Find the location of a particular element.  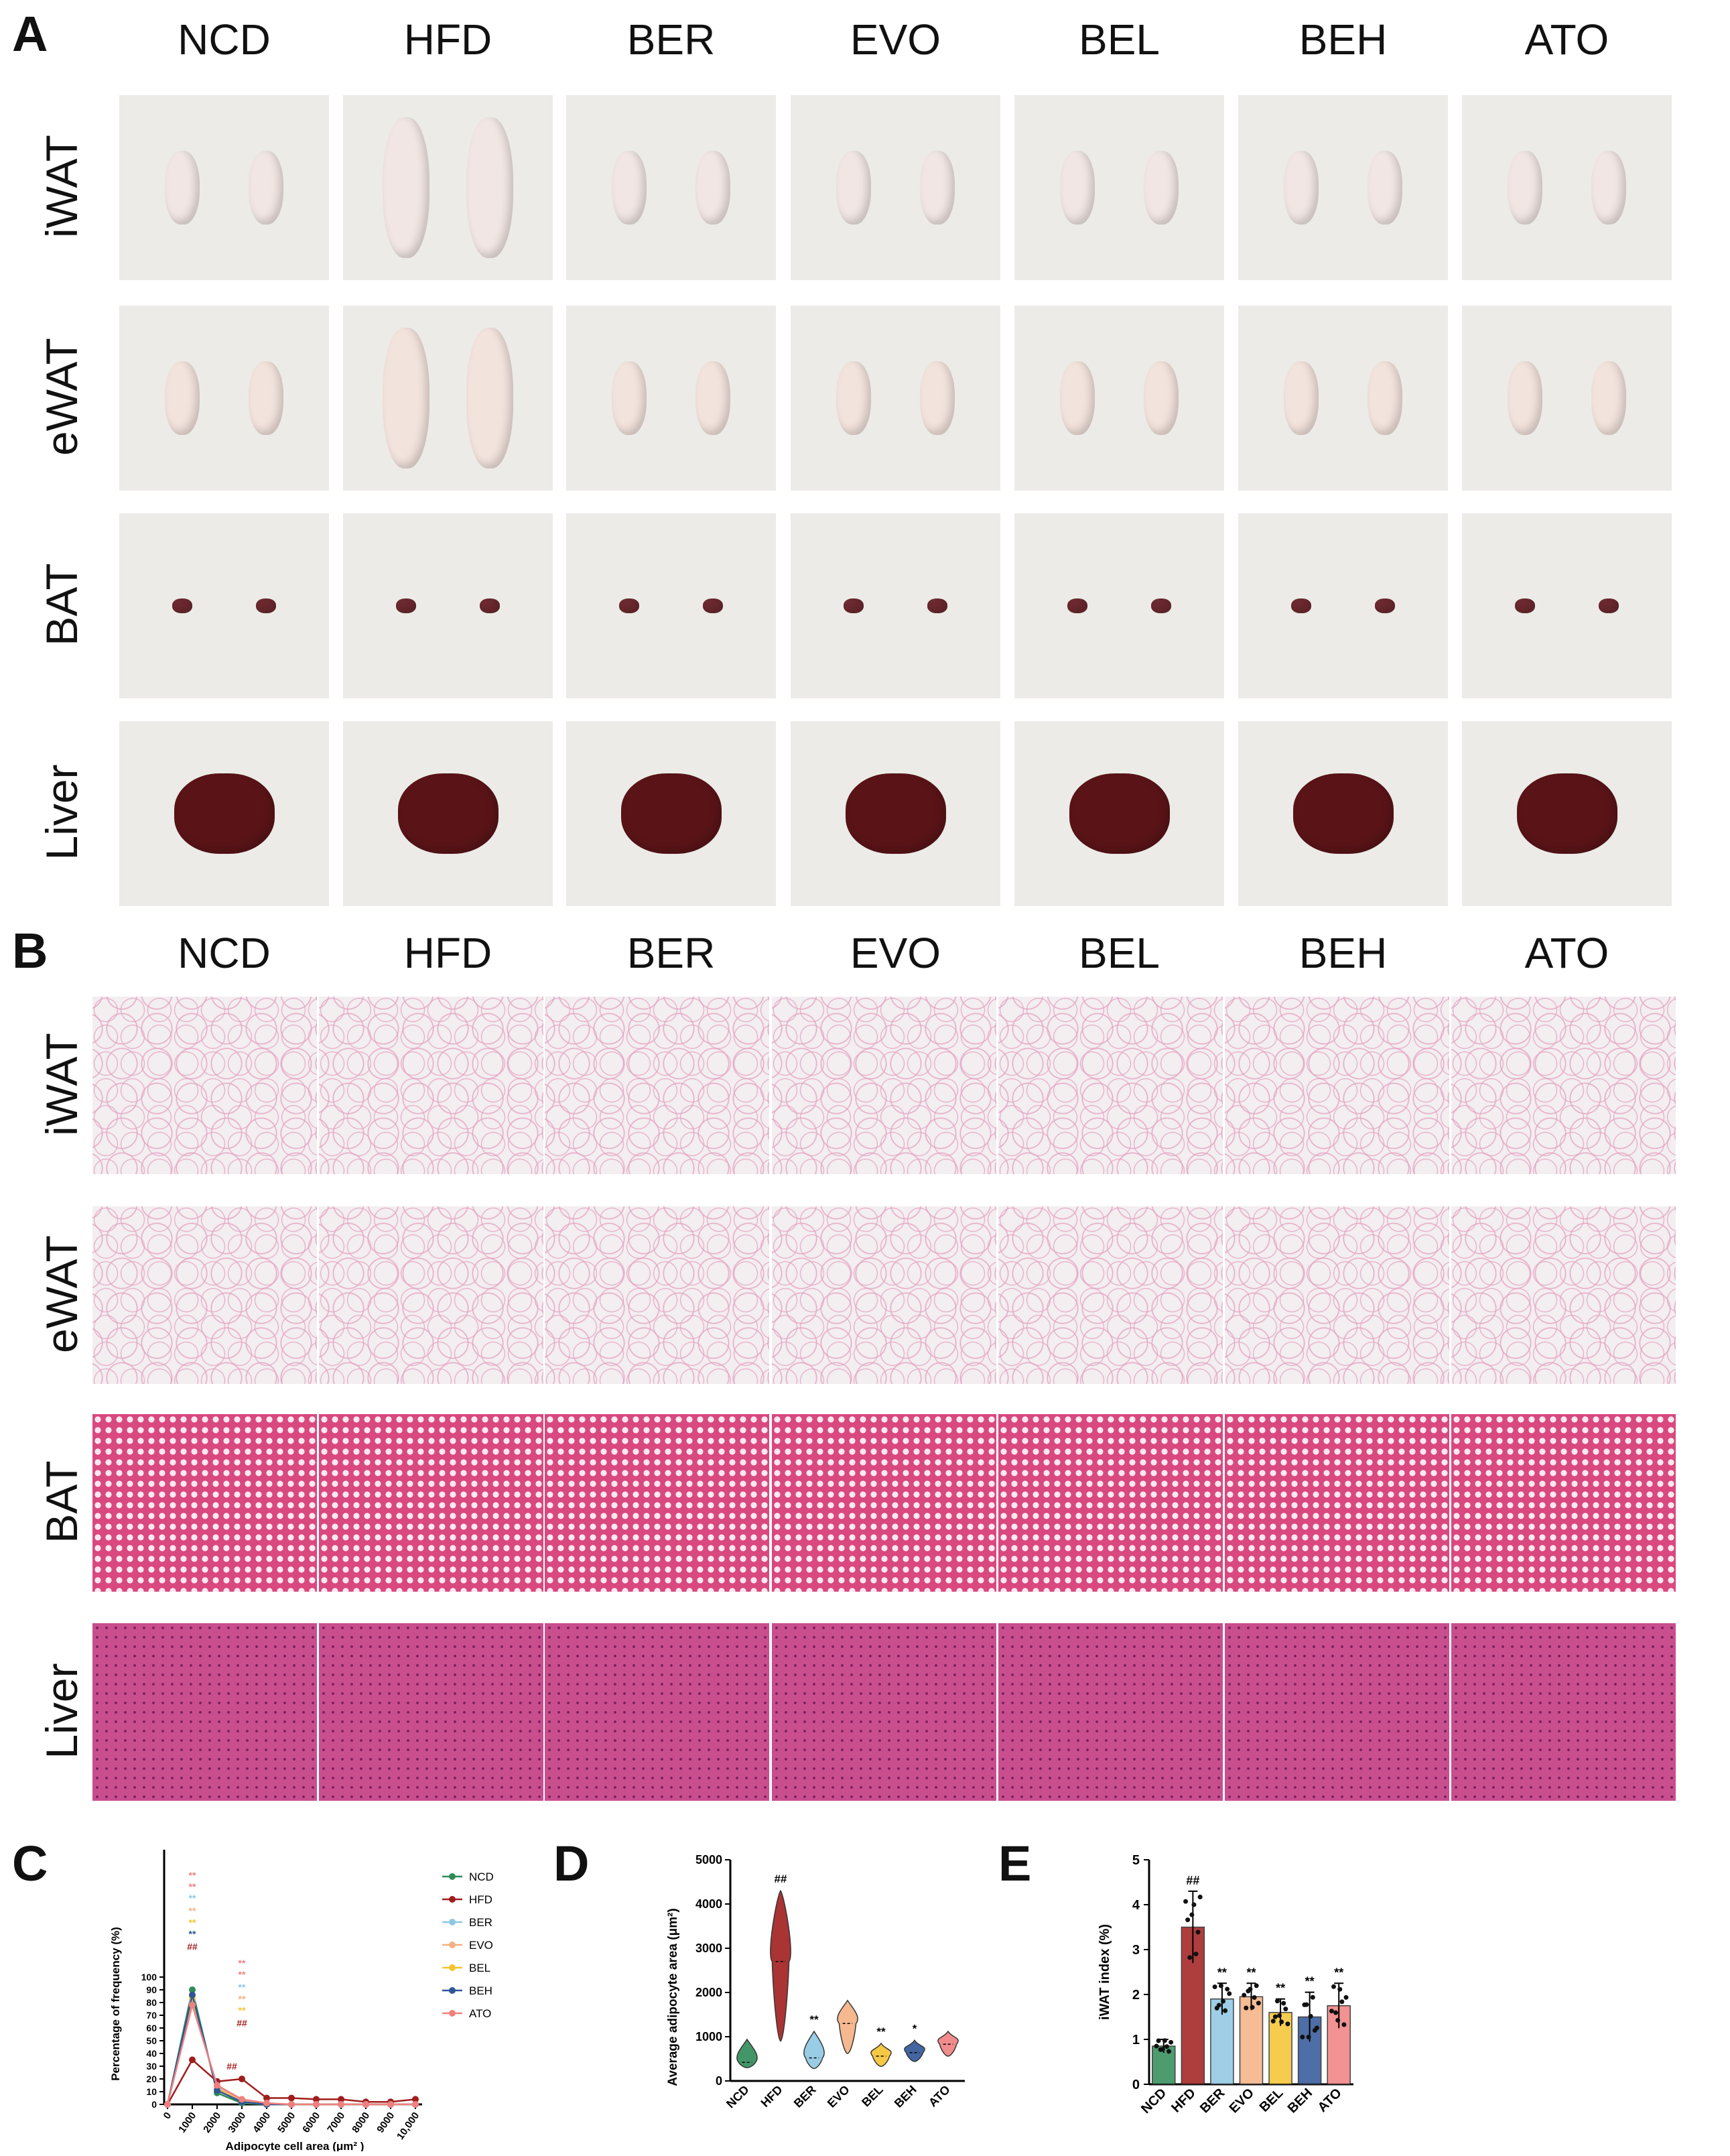

photo-bat-ncd is located at coordinates (224, 605).